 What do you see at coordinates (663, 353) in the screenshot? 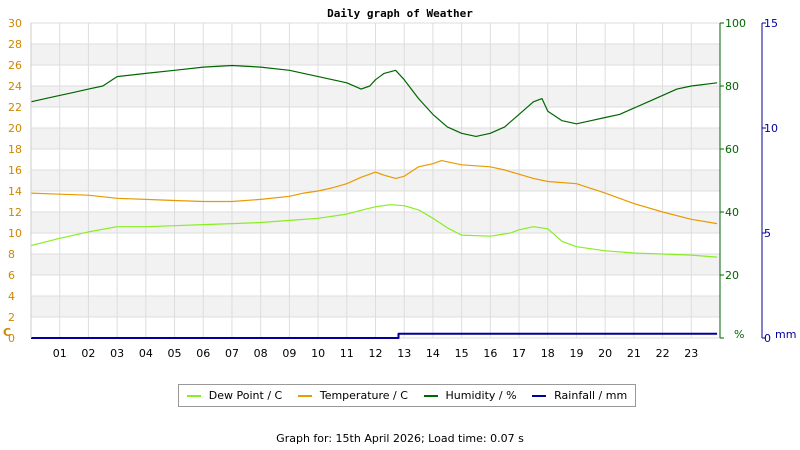
I see `x-tick-label: 22` at bounding box center [663, 353].